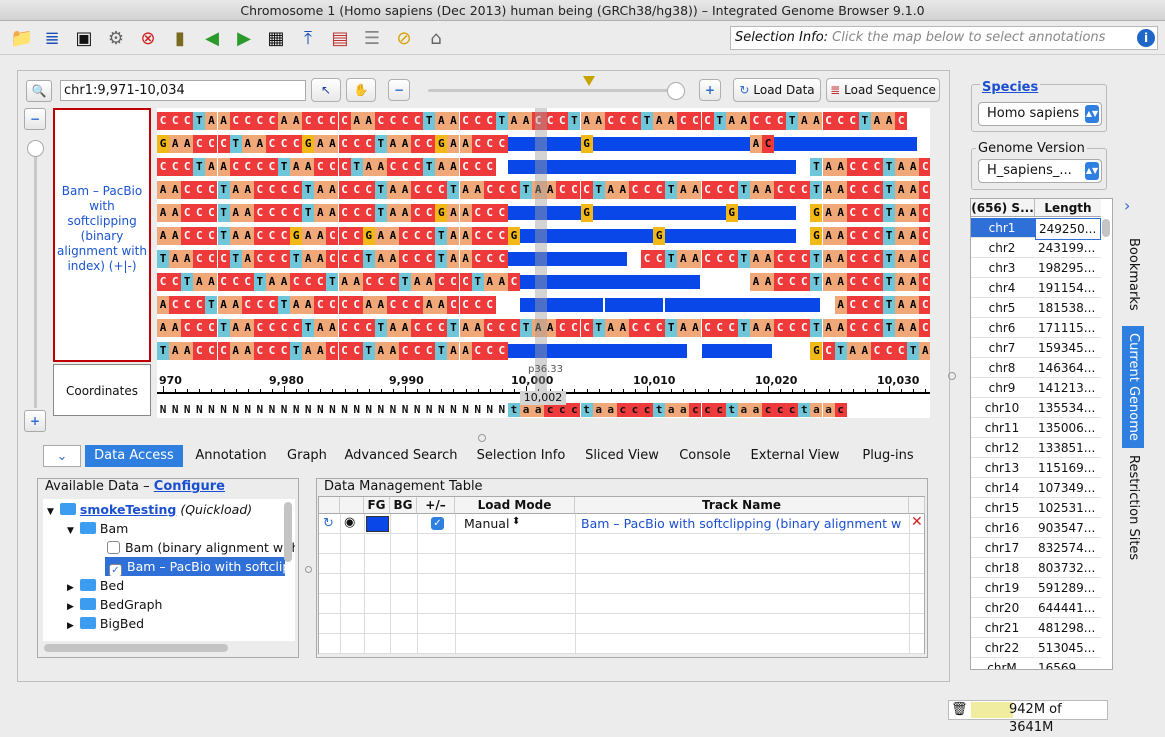  What do you see at coordinates (288, 532) in the screenshot?
I see `tree-scrollbar` at bounding box center [288, 532].